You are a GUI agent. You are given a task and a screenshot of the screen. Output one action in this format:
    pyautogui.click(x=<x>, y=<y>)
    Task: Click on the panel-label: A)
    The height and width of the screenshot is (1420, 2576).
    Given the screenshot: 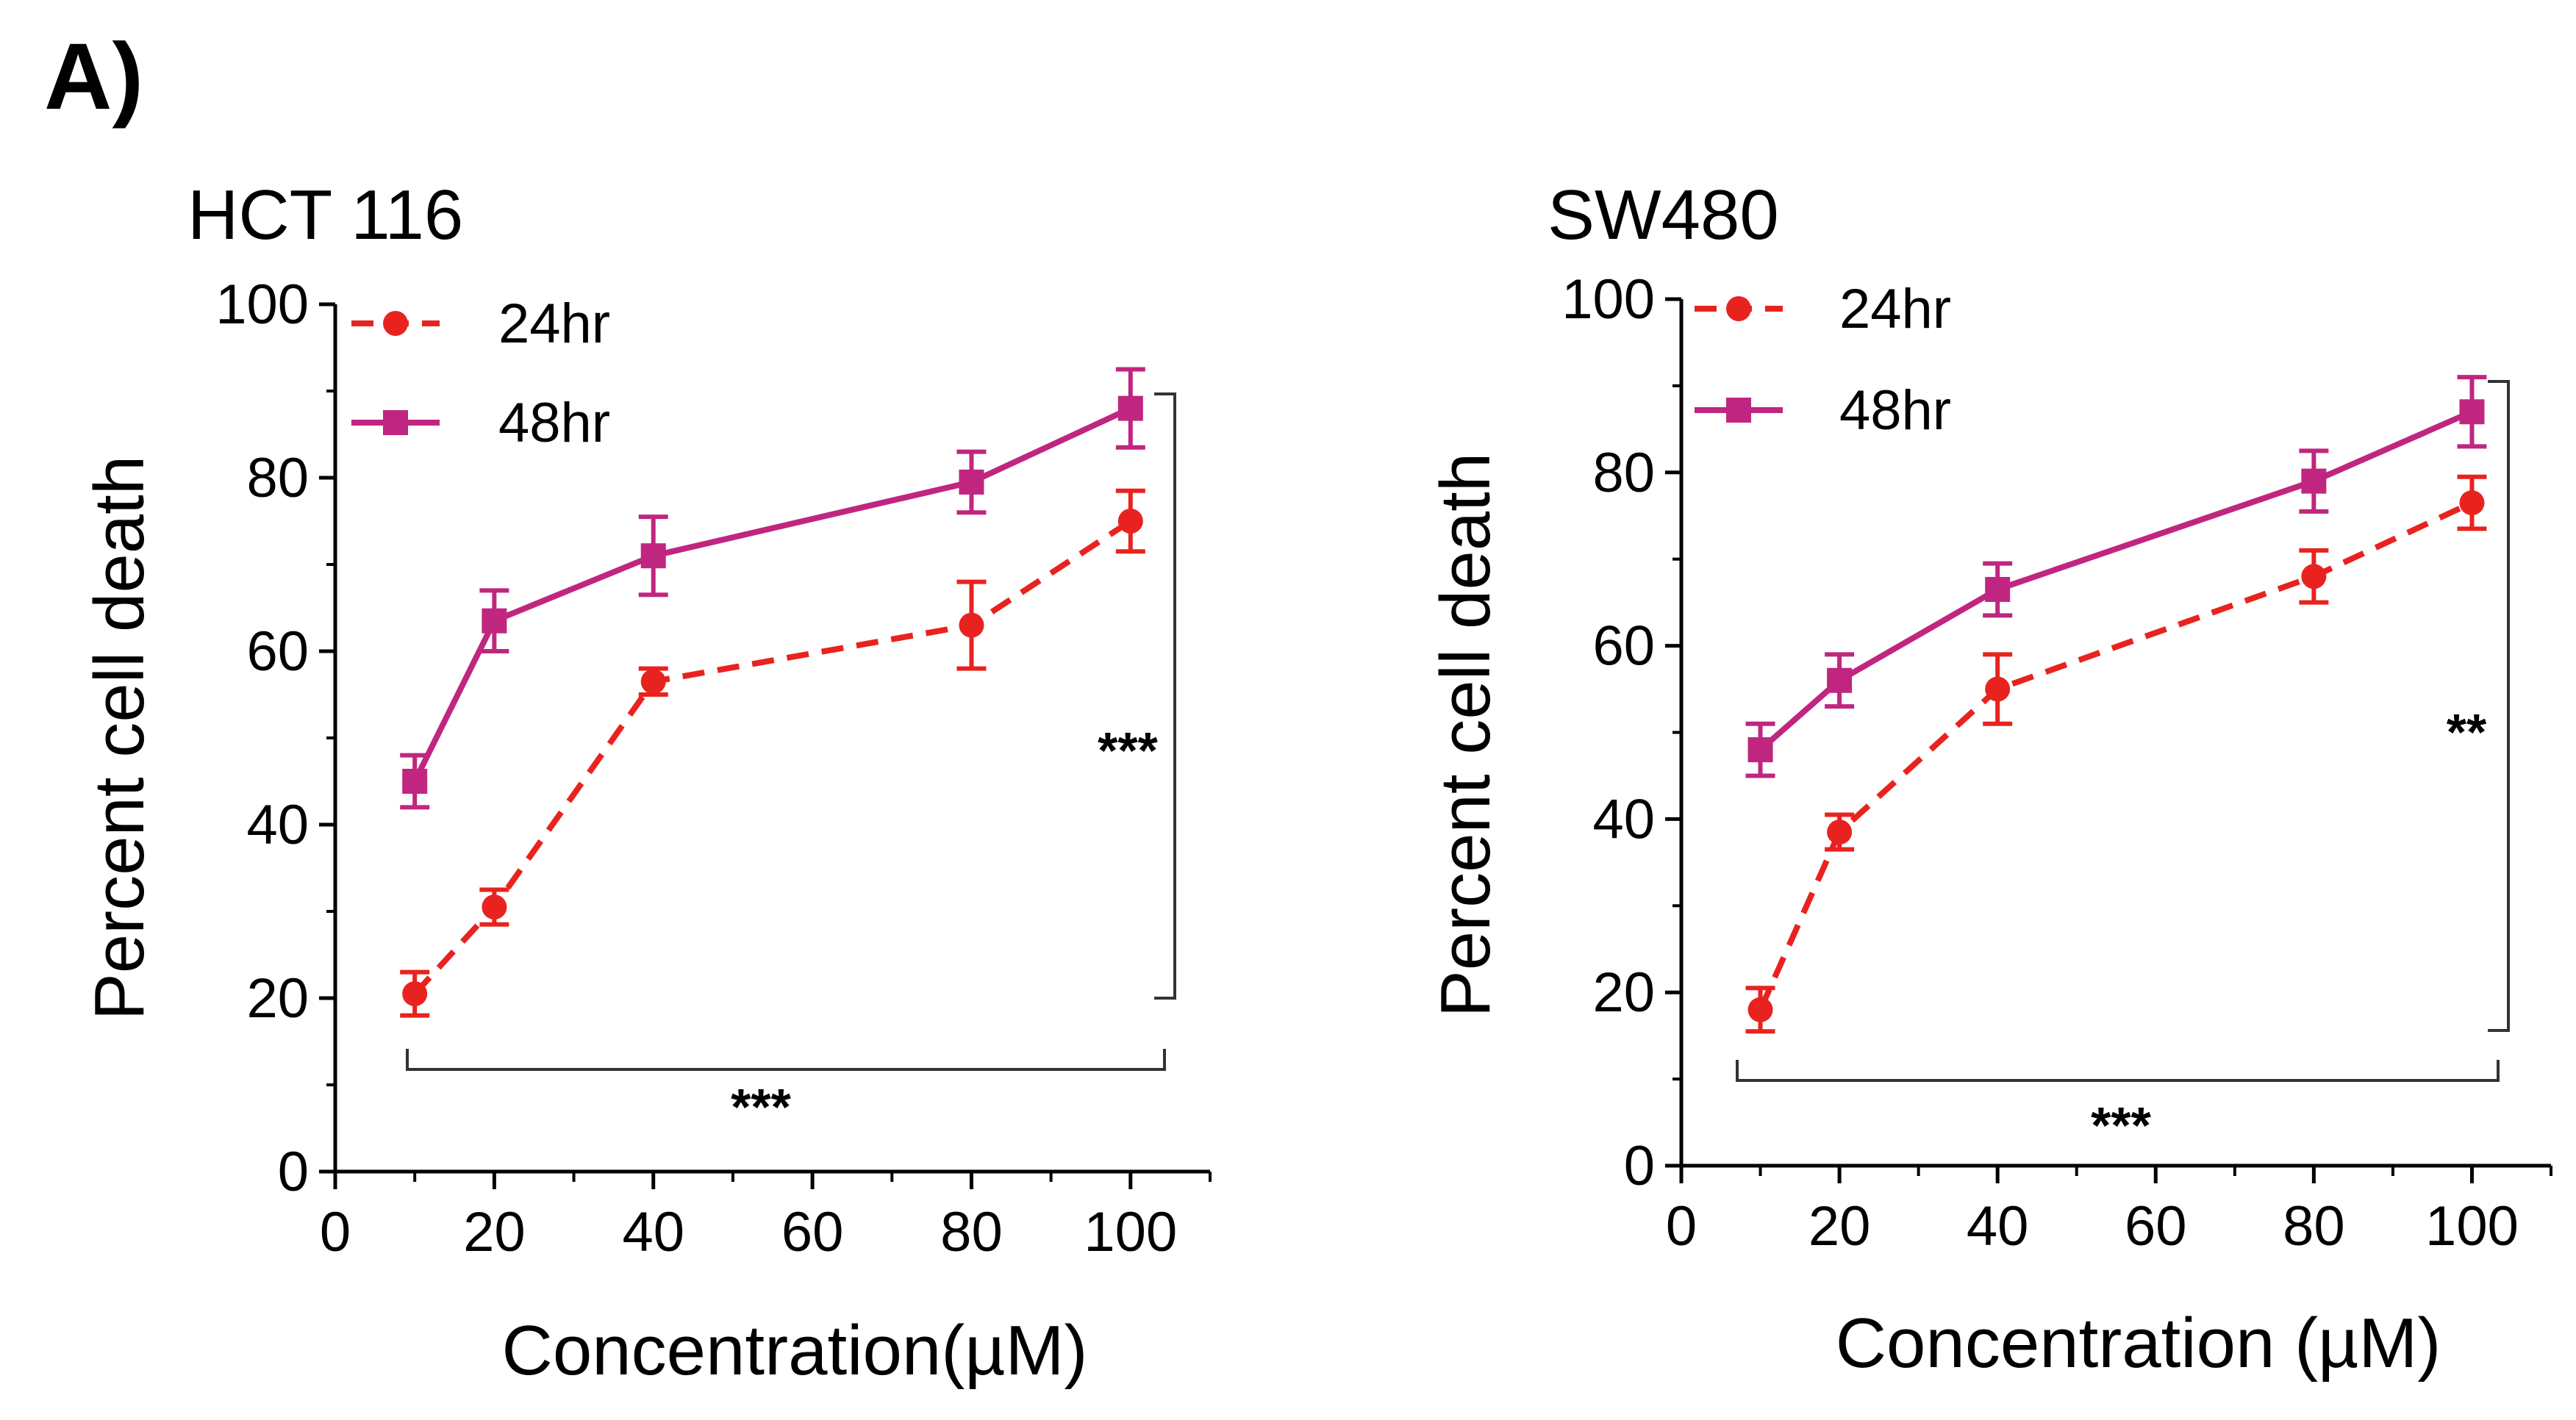 What is the action you would take?
    pyautogui.click(x=93, y=76)
    